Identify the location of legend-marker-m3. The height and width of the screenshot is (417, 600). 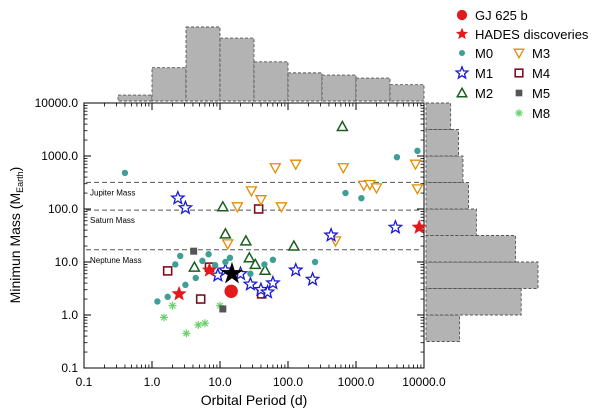
(519, 54).